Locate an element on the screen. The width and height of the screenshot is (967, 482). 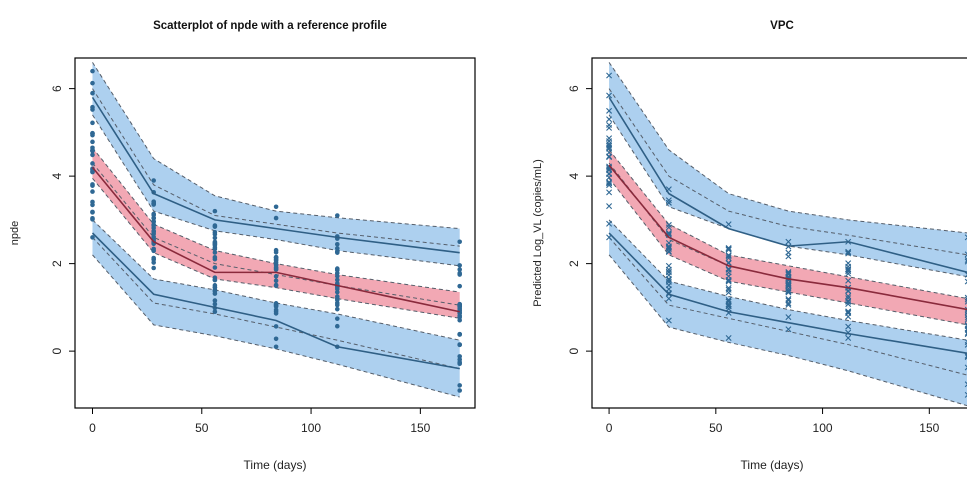
observed-lower-percentile-line is located at coordinates (275, 301).